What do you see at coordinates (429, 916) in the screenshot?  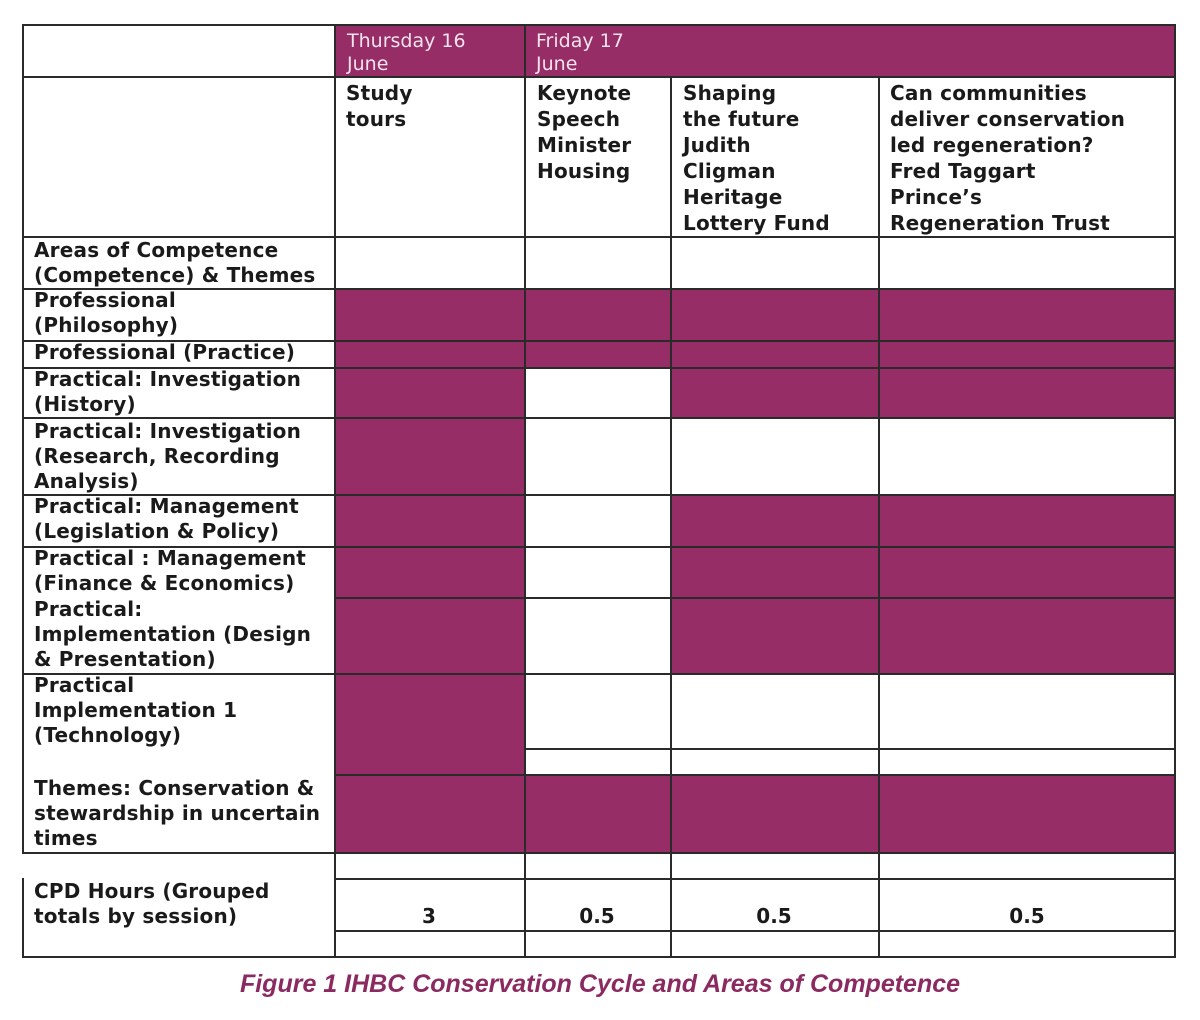 I see `cpd-value-study-tours: 3` at bounding box center [429, 916].